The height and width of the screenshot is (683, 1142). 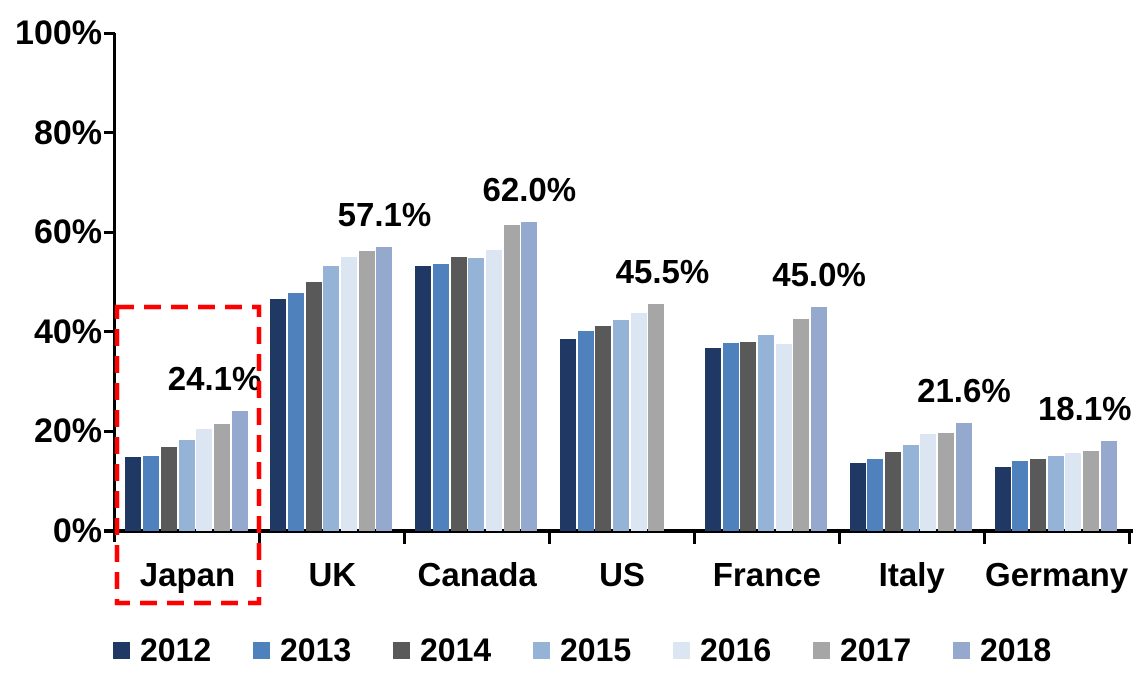 I want to click on bar-japan-2018, so click(x=239, y=470).